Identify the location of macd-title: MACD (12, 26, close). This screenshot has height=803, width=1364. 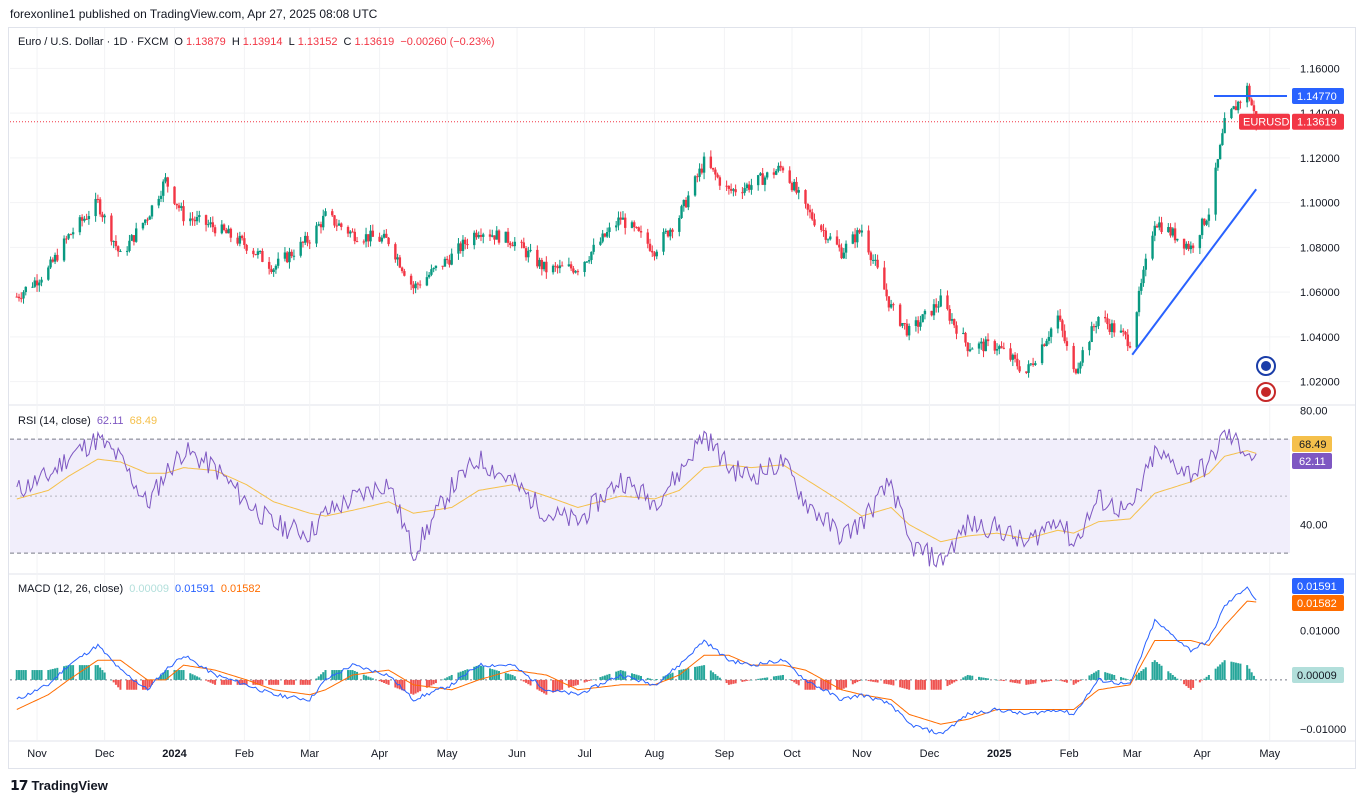
(71, 589).